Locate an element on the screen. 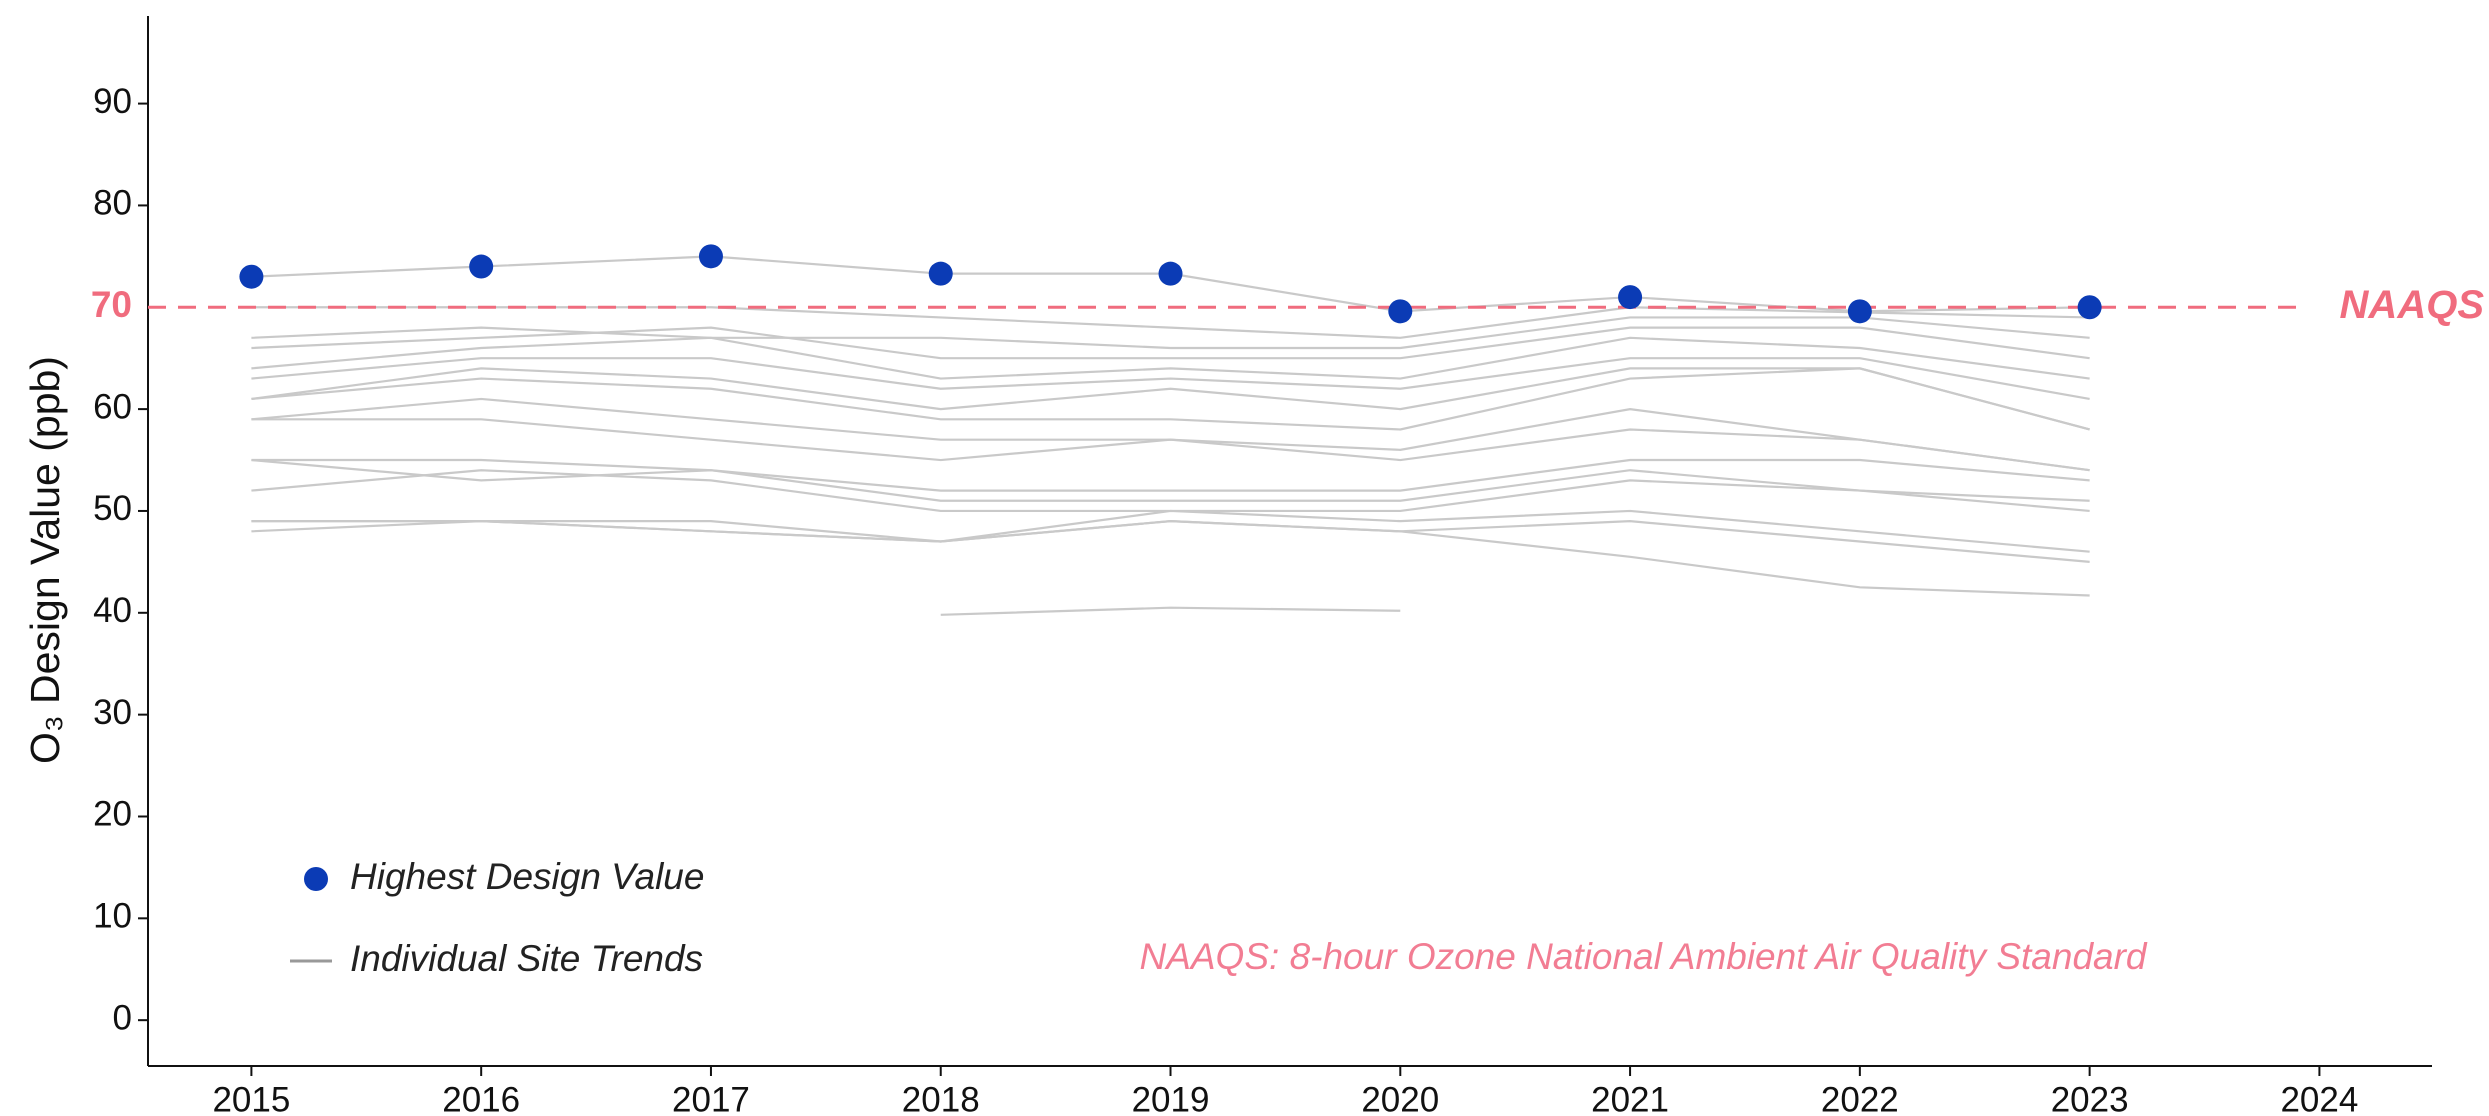  y-tick-label: 10 is located at coordinates (112, 916).